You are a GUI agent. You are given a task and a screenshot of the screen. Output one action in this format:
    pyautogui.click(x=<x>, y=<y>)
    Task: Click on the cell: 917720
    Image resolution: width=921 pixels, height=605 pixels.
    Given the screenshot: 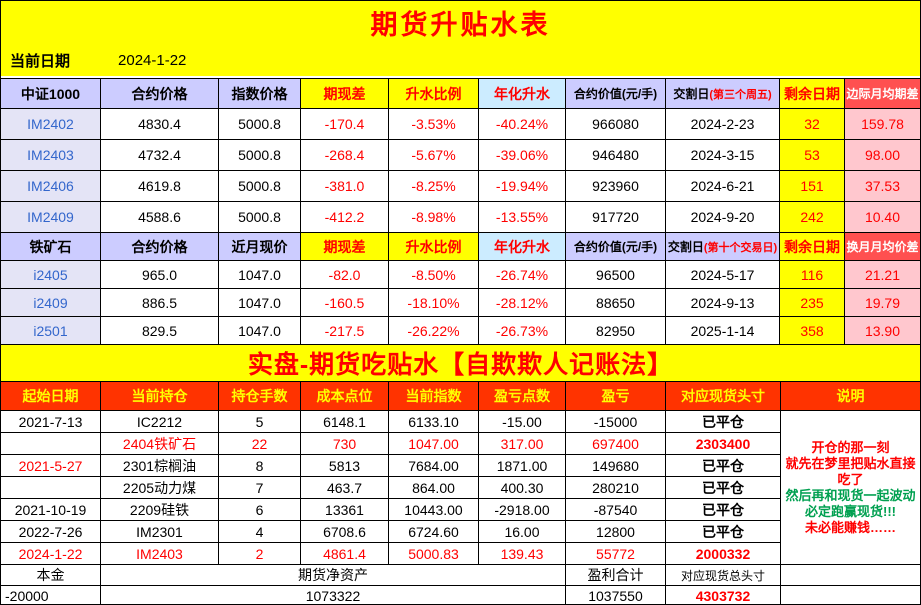 What is the action you would take?
    pyautogui.click(x=616, y=217)
    